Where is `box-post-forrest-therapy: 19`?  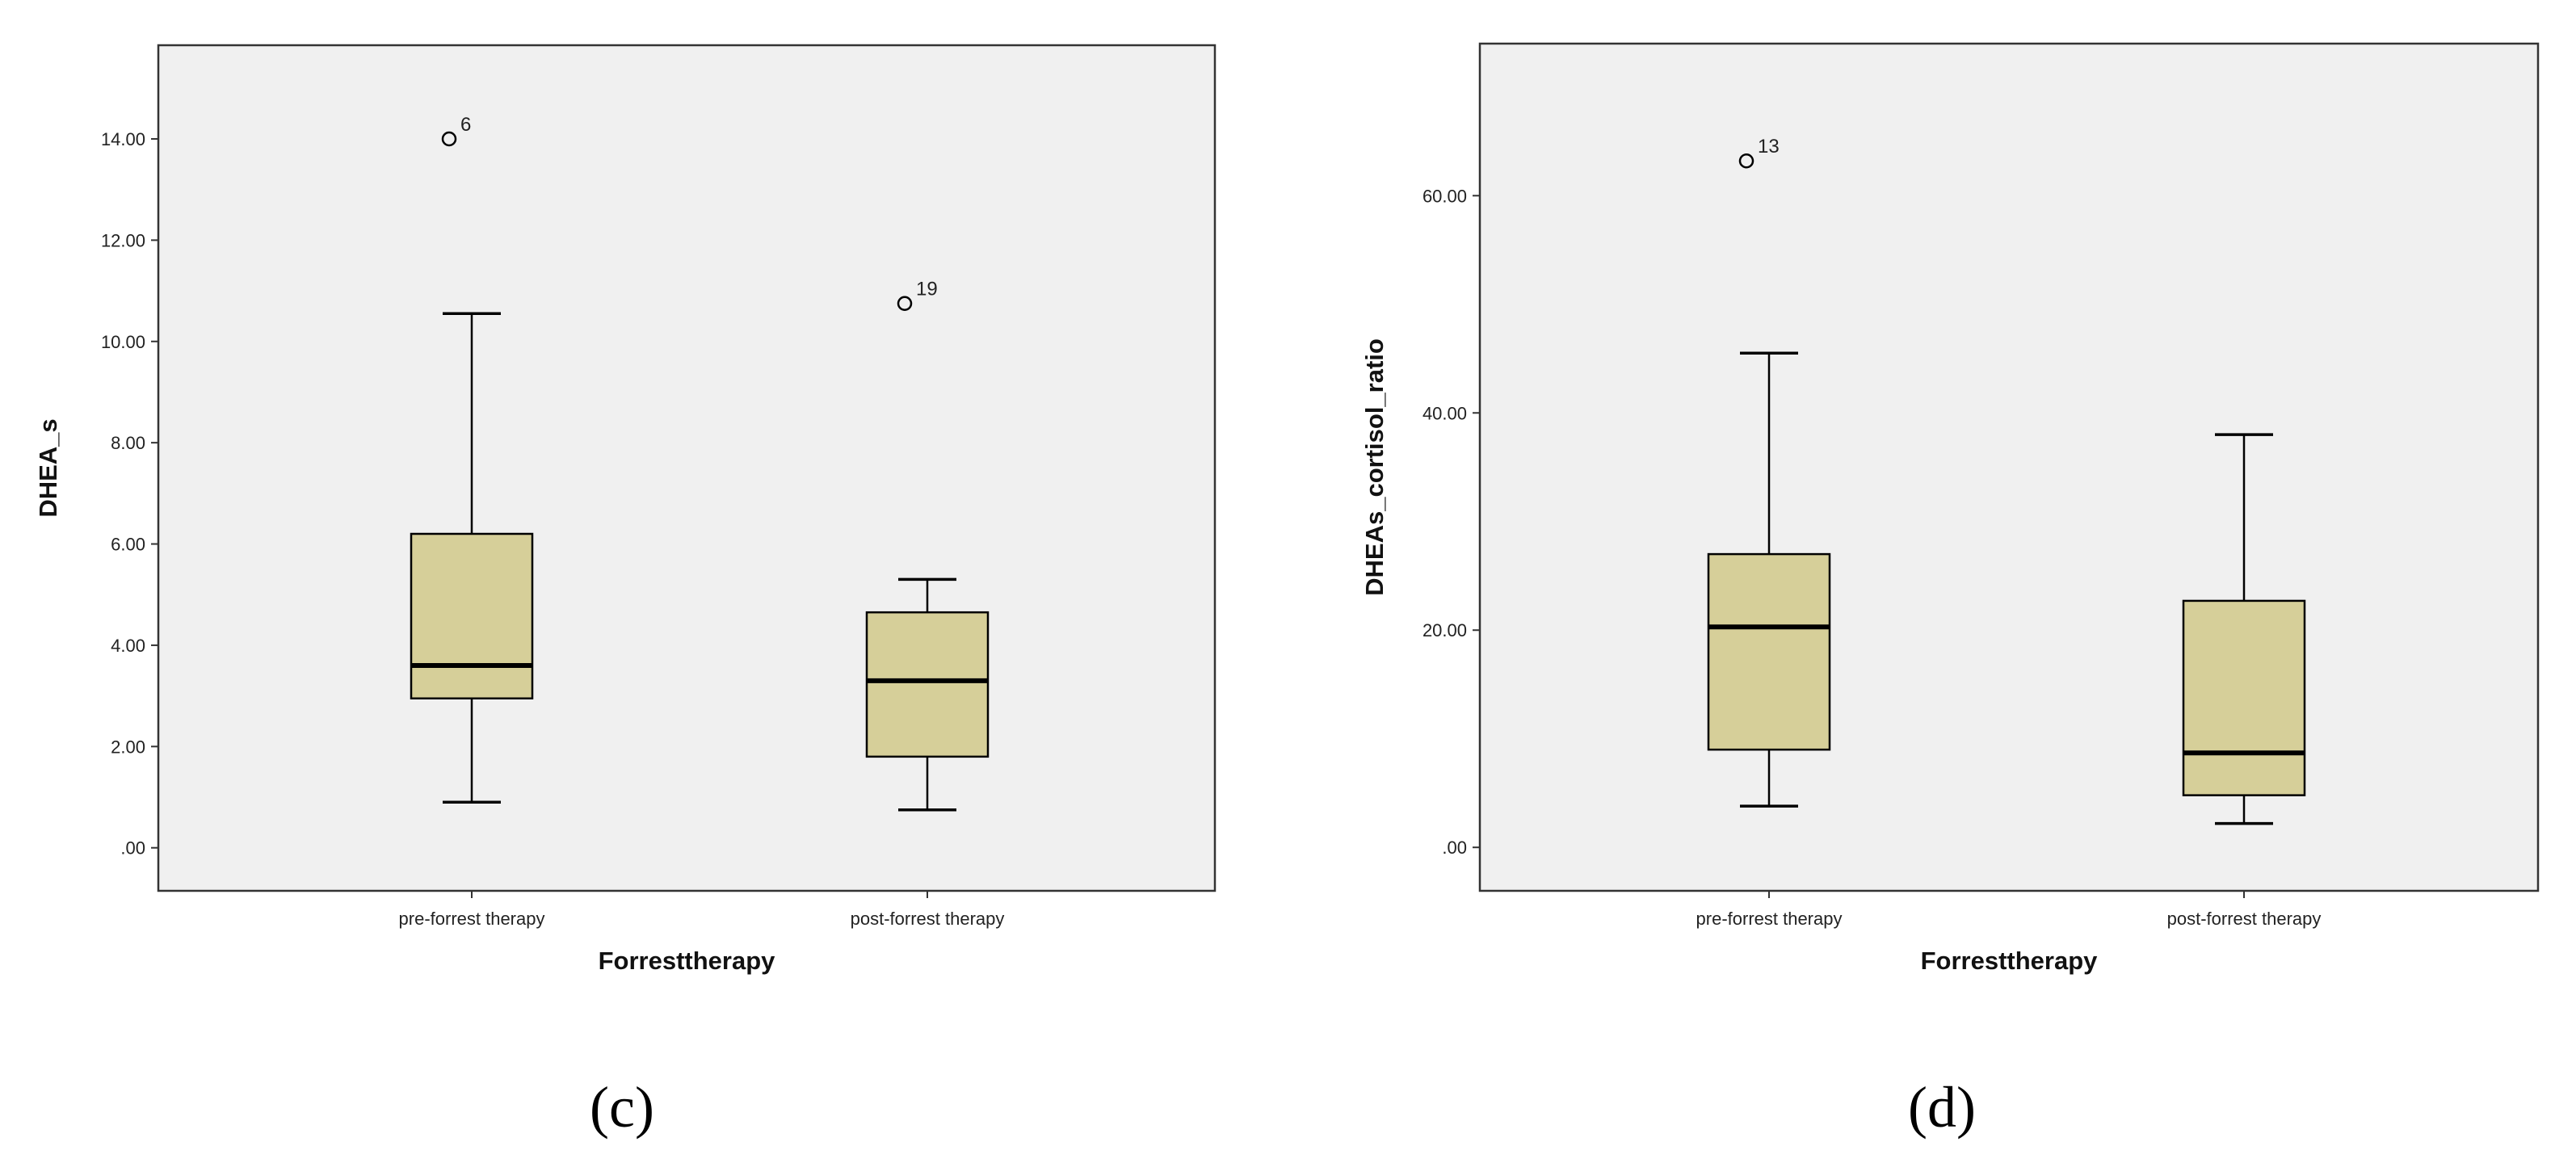 box-post-forrest-therapy: 19 is located at coordinates (928, 545).